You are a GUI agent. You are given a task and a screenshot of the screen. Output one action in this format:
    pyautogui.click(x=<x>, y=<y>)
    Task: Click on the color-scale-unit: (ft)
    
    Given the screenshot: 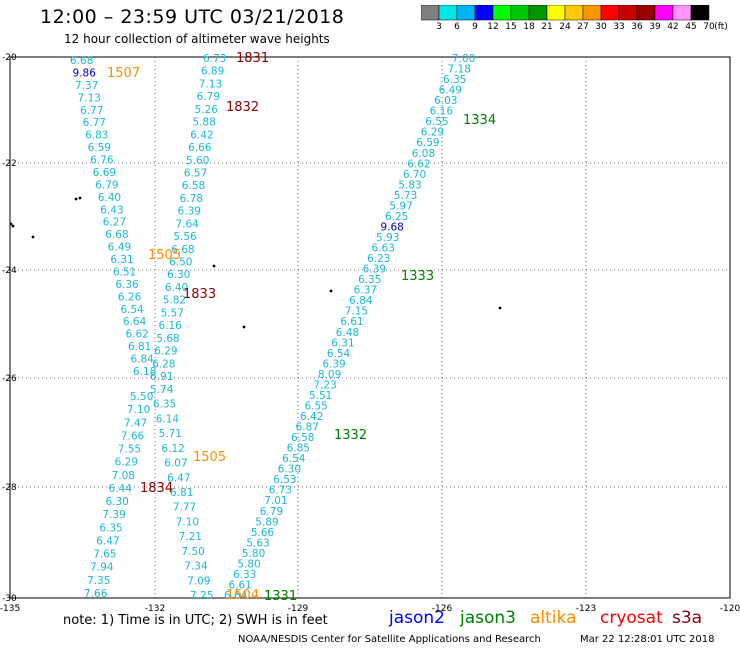 What is the action you would take?
    pyautogui.click(x=721, y=27)
    